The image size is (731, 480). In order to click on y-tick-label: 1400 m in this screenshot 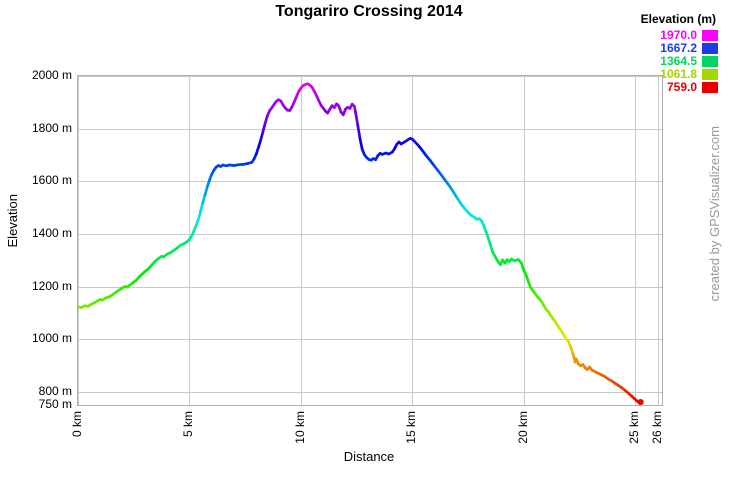, I will do `click(51, 232)`.